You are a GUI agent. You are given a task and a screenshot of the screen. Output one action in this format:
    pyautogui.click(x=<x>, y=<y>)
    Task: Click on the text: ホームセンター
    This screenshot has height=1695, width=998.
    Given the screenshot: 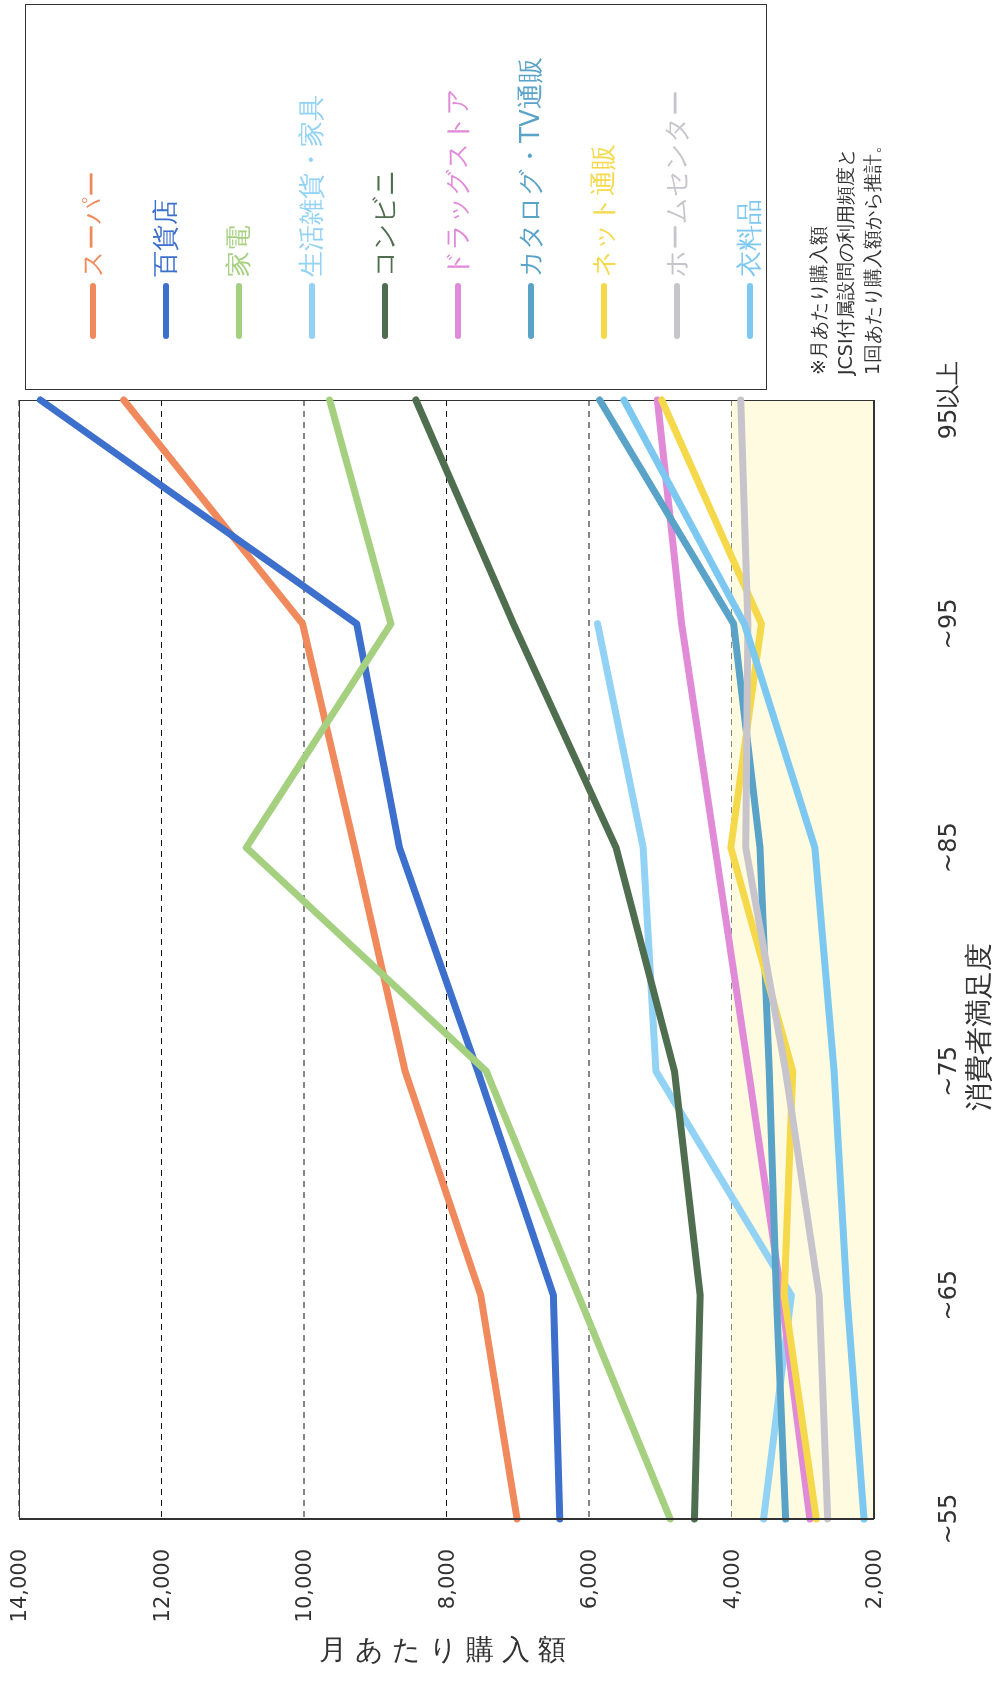 What is the action you would take?
    pyautogui.click(x=676, y=183)
    